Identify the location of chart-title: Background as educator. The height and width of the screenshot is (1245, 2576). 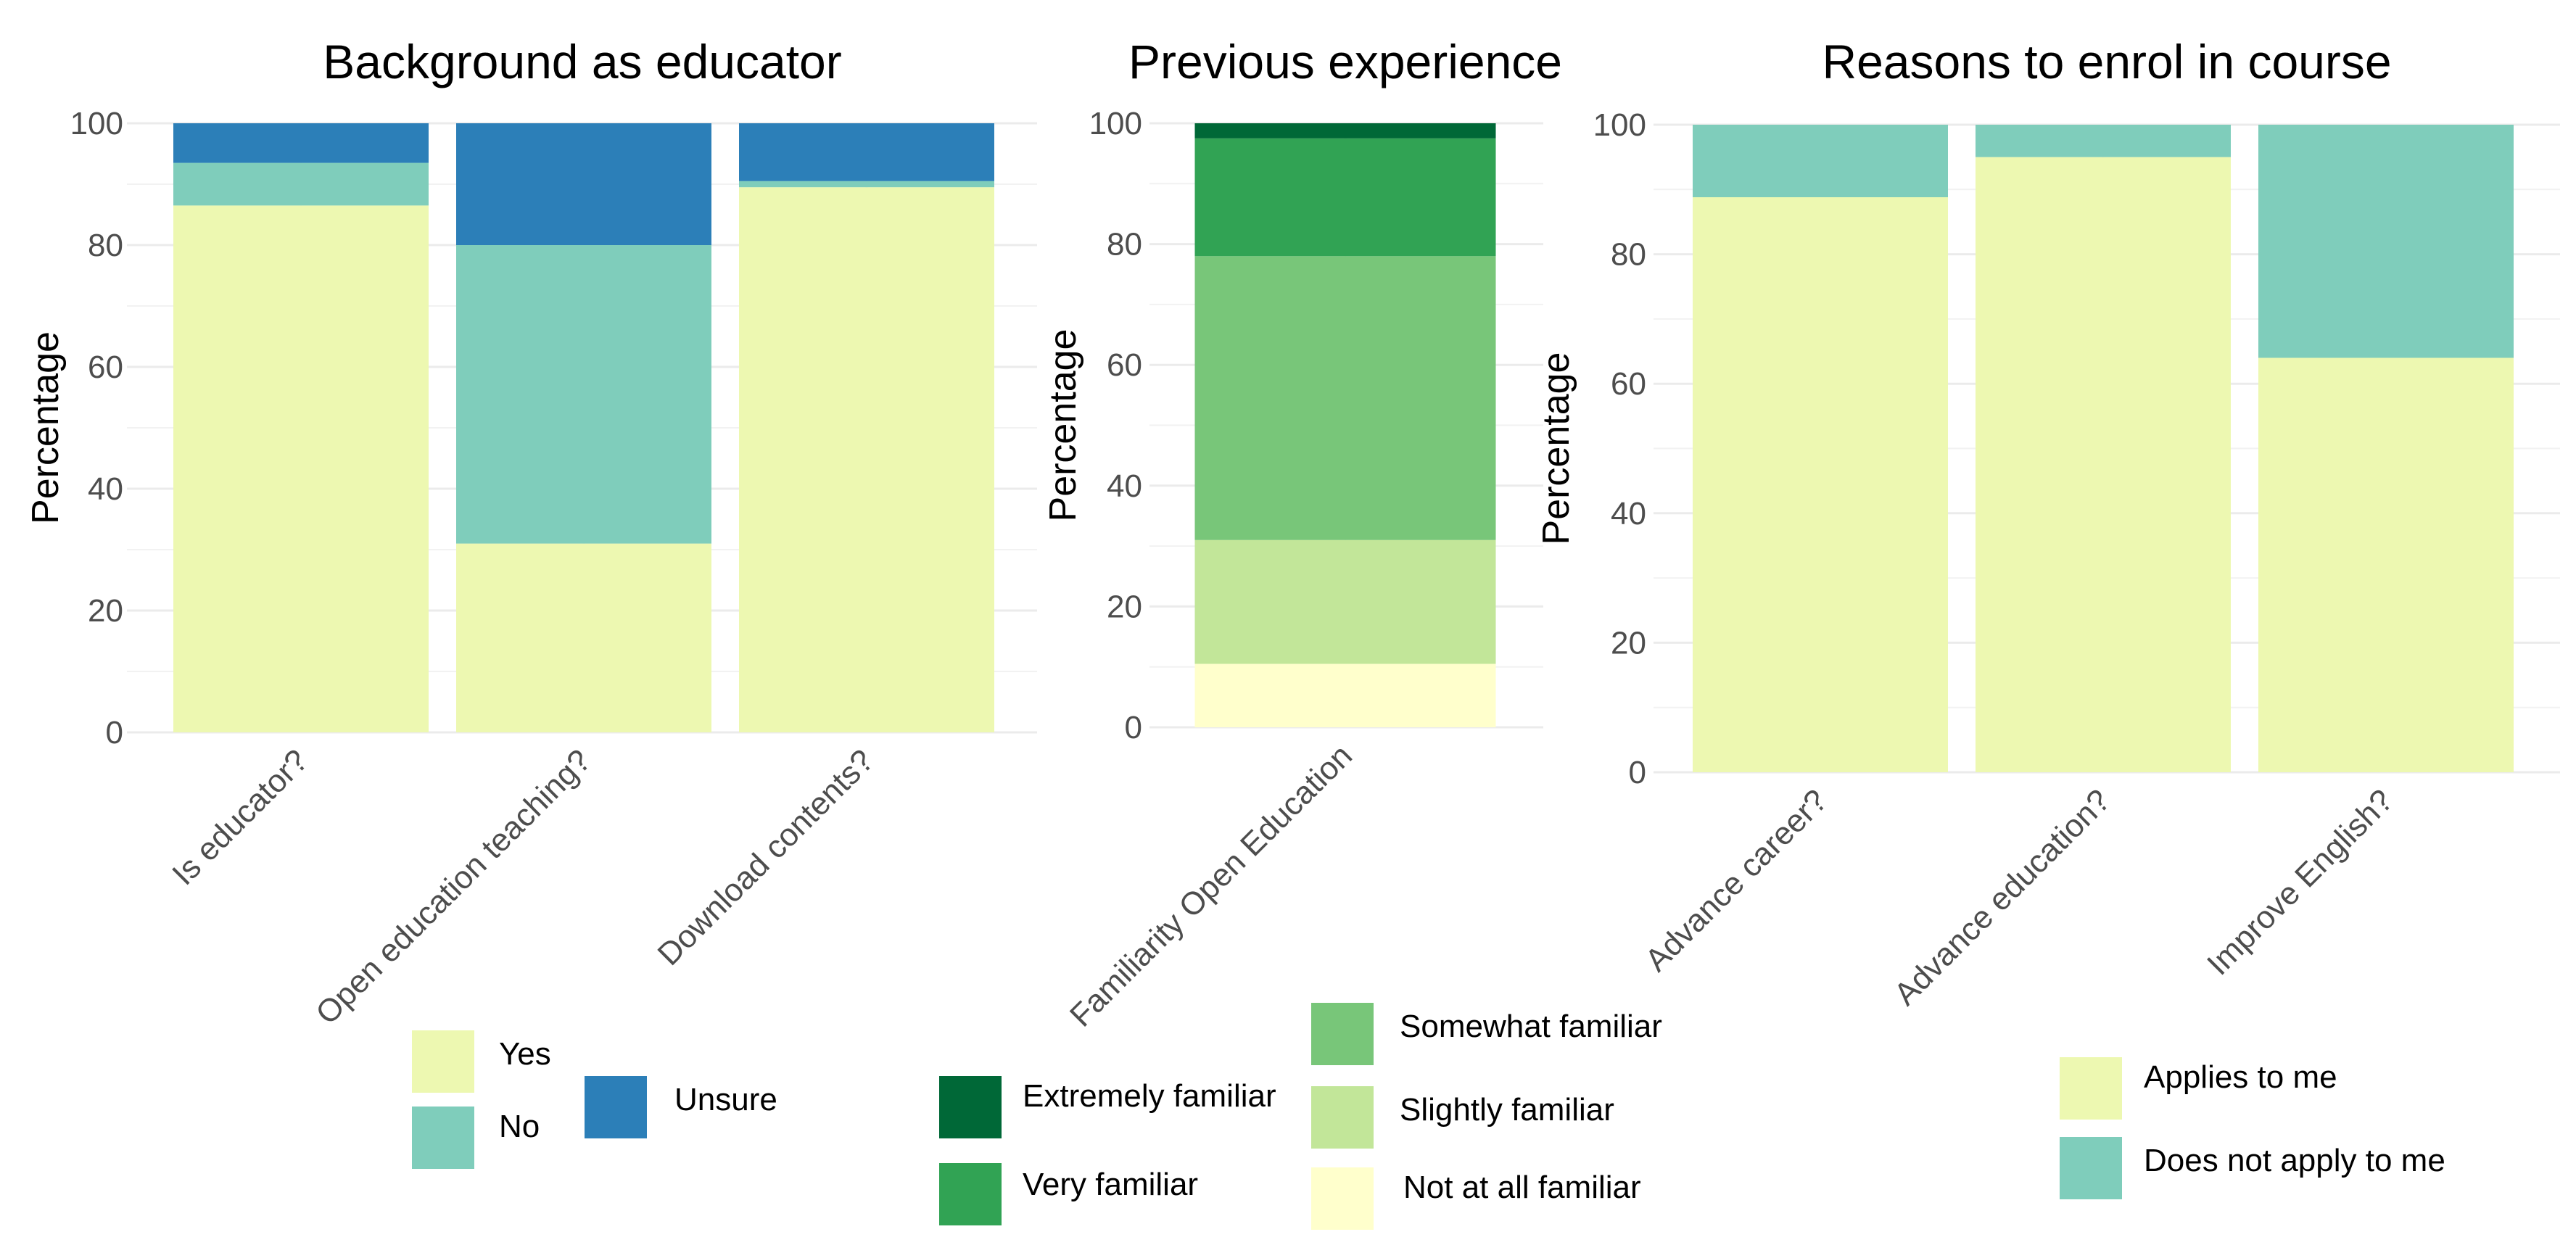
(582, 61).